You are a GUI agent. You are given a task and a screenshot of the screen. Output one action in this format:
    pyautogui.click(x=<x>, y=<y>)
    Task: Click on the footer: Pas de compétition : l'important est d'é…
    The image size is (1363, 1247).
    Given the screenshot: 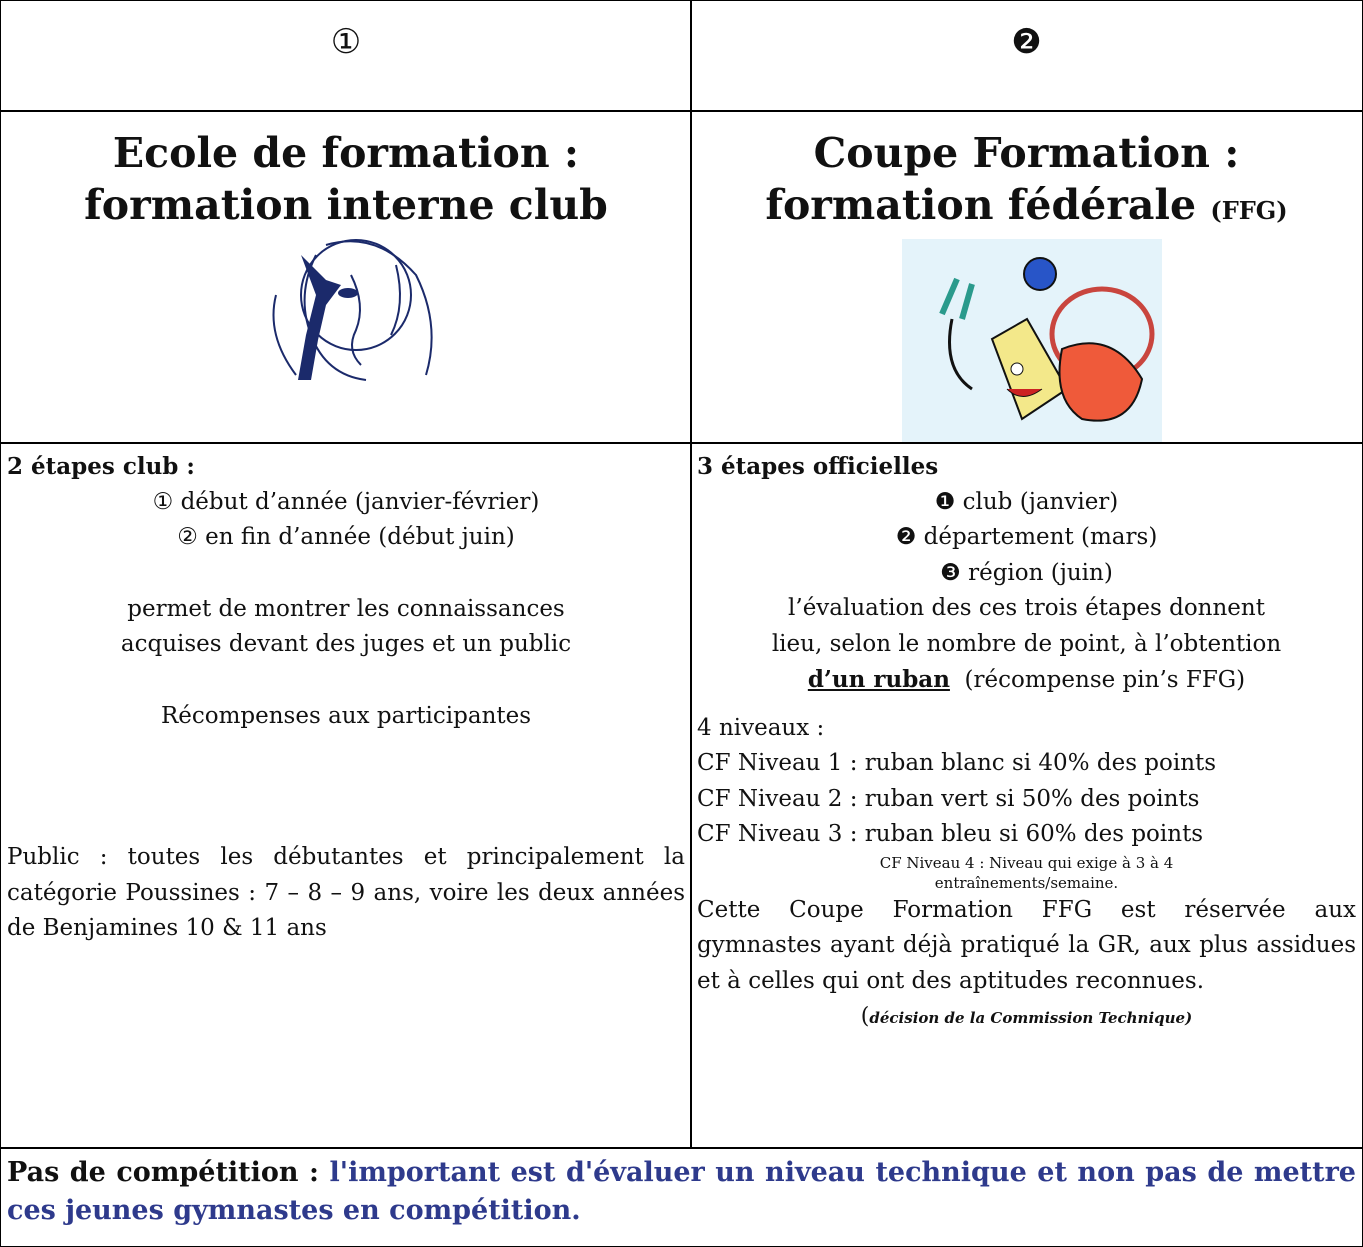 What is the action you would take?
    pyautogui.click(x=681, y=1197)
    